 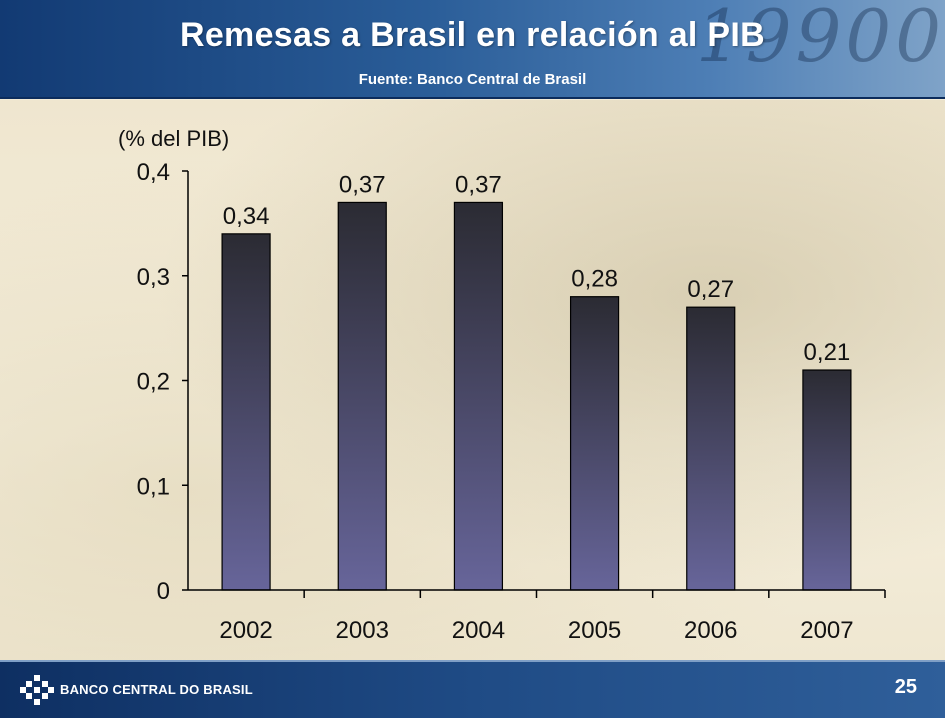 What do you see at coordinates (362, 630) in the screenshot?
I see `x-tick-label: 2003` at bounding box center [362, 630].